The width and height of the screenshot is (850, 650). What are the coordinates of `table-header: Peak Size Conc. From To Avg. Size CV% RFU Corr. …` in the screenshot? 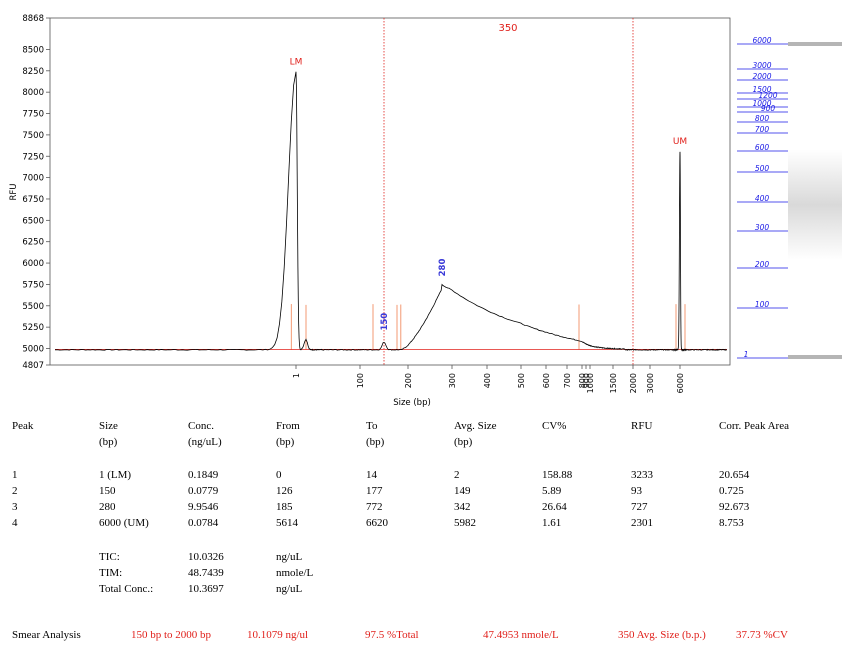 It's located at (427, 428).